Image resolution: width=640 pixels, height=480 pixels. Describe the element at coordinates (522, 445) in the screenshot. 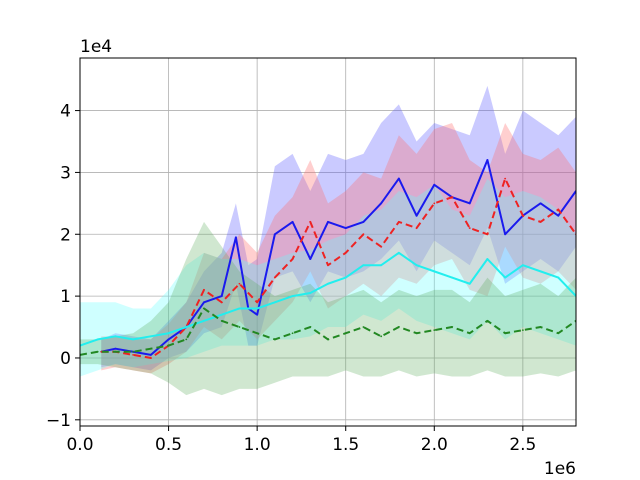

I see `x-tick-label: 2.5` at that location.